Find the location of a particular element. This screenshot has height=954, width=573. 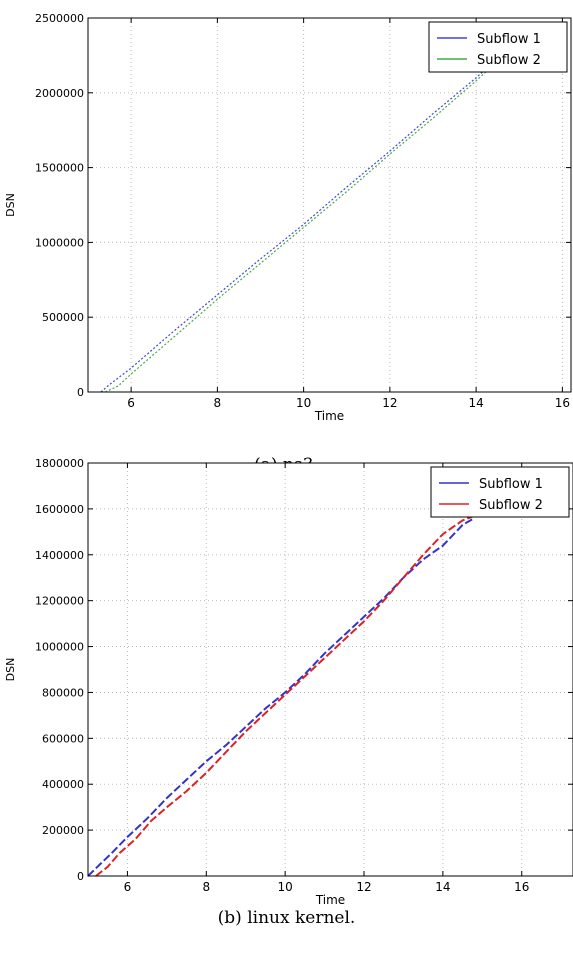

y-tick-label: 600000 is located at coordinates (63, 738).